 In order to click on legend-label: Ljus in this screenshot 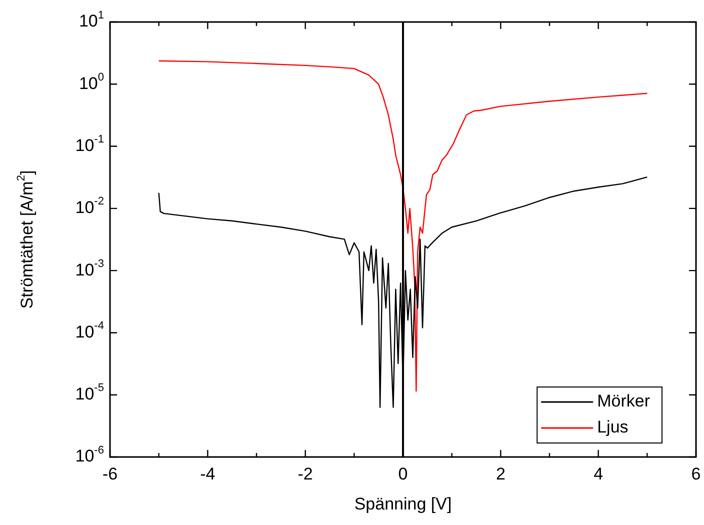, I will do `click(612, 427)`.